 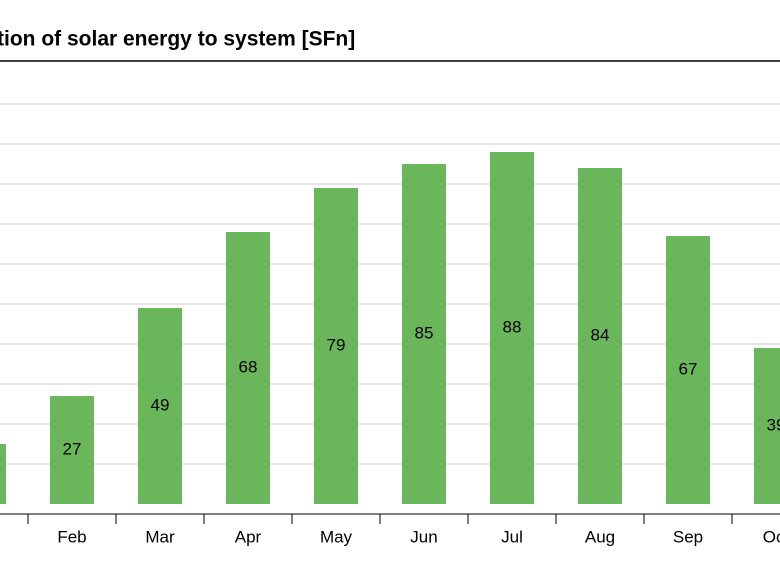 What do you see at coordinates (248, 536) in the screenshot?
I see `x-tick-label: Apr` at bounding box center [248, 536].